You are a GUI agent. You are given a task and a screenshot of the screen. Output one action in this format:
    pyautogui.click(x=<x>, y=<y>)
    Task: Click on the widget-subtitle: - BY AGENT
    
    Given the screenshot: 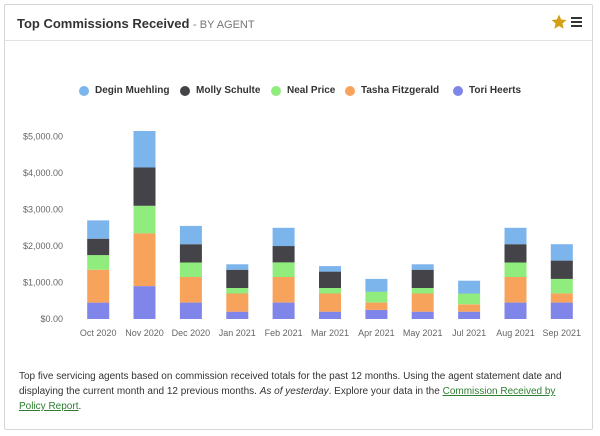 What is the action you would take?
    pyautogui.click(x=224, y=25)
    